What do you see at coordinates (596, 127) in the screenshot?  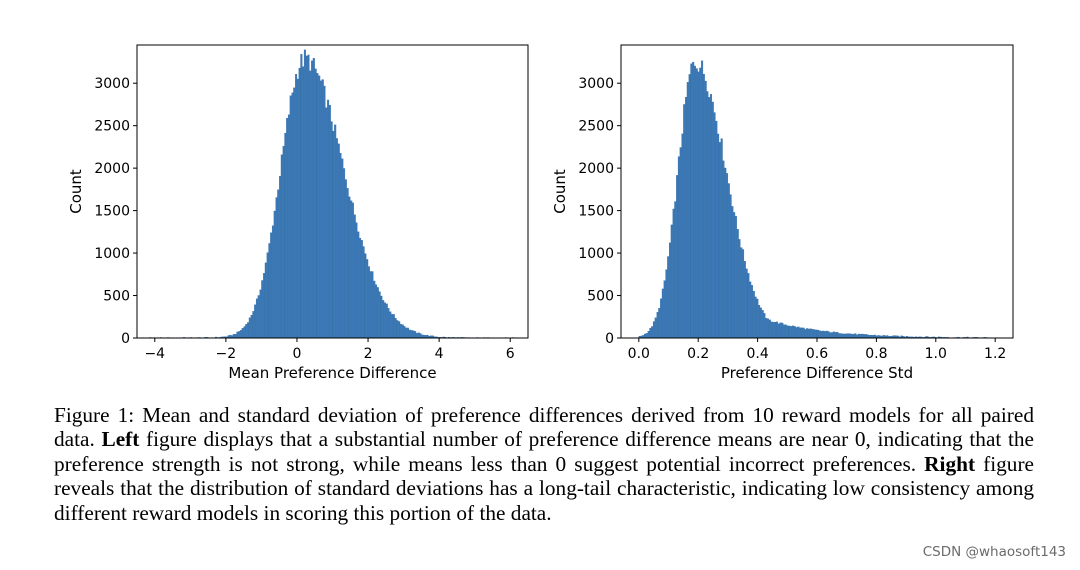 I see `right-y-tick-label: 2500` at bounding box center [596, 127].